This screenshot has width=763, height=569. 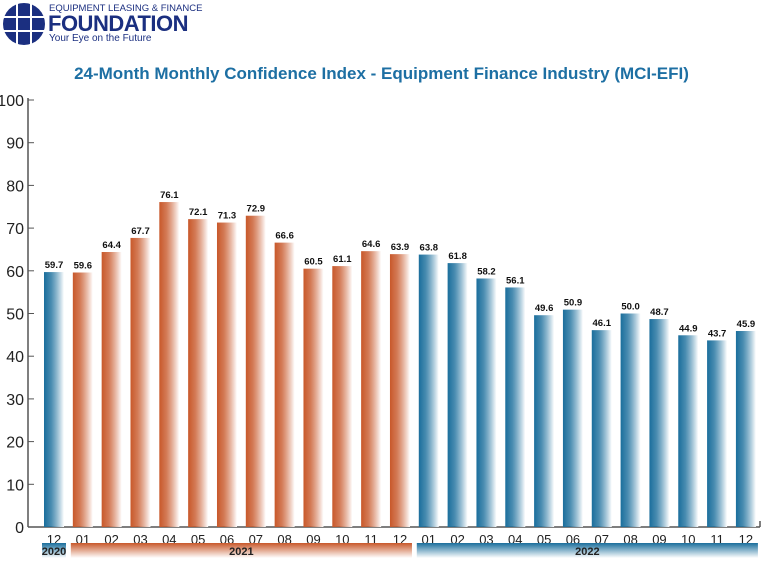 What do you see at coordinates (400, 247) in the screenshot?
I see `bar-value-label: 63.9` at bounding box center [400, 247].